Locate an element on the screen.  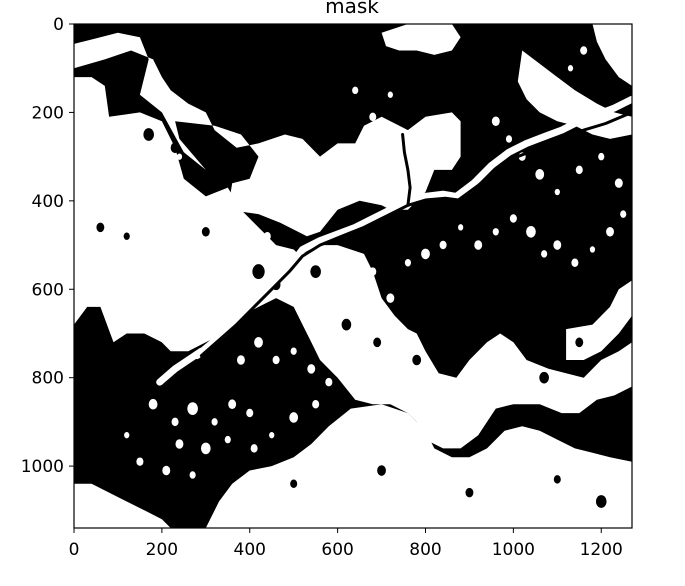
x-tick-label-6: 1200 is located at coordinates (601, 550).